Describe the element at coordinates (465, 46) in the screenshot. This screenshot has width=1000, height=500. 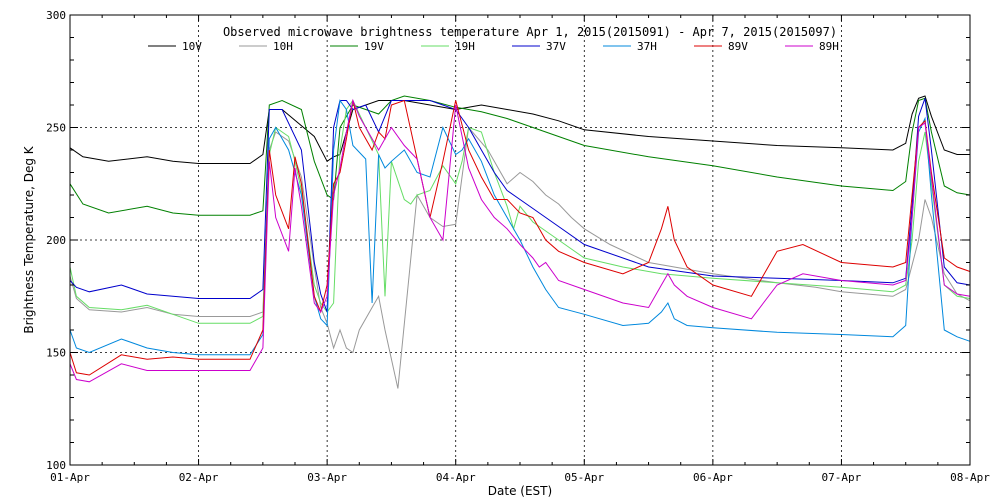
I see `legend-label-19h: 19H` at that location.